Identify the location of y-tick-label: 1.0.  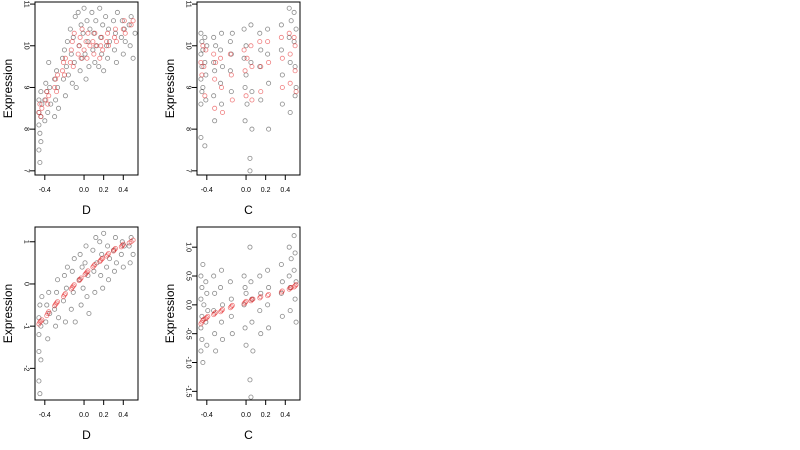
(187, 247).